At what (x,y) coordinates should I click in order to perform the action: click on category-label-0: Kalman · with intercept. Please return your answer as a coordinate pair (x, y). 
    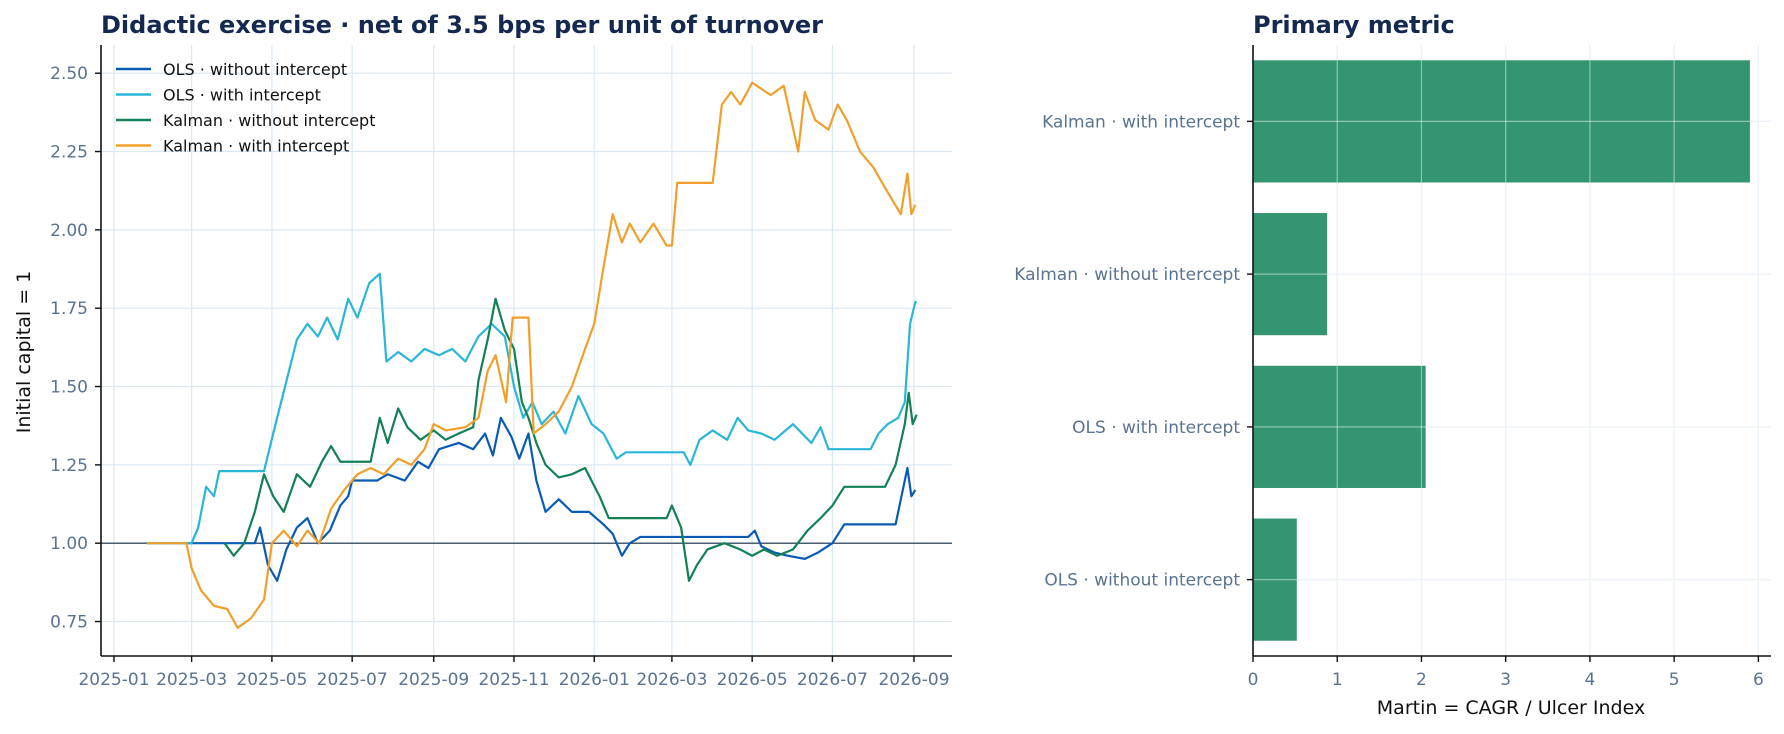
    Looking at the image, I should click on (1141, 122).